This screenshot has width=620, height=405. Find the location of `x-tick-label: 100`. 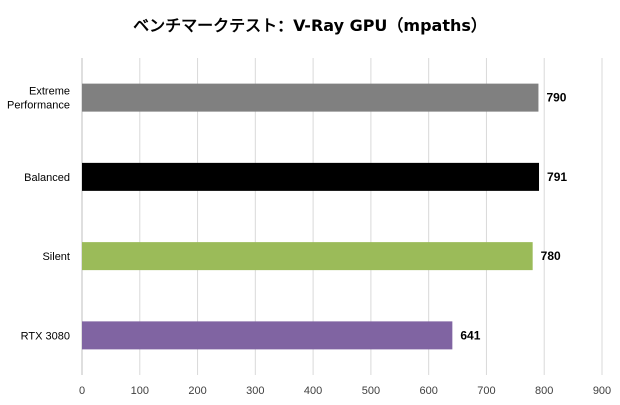

x-tick-label: 100 is located at coordinates (140, 391).